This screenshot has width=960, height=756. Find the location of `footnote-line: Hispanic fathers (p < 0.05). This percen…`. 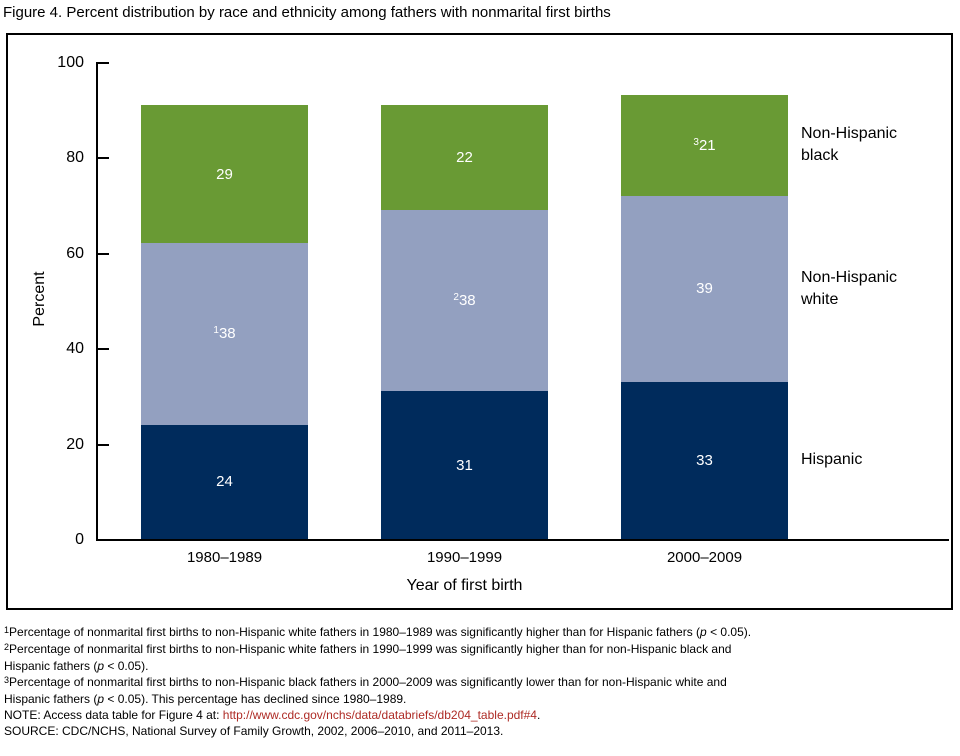

footnote-line: Hispanic fathers (p < 0.05). This percen… is located at coordinates (479, 699).